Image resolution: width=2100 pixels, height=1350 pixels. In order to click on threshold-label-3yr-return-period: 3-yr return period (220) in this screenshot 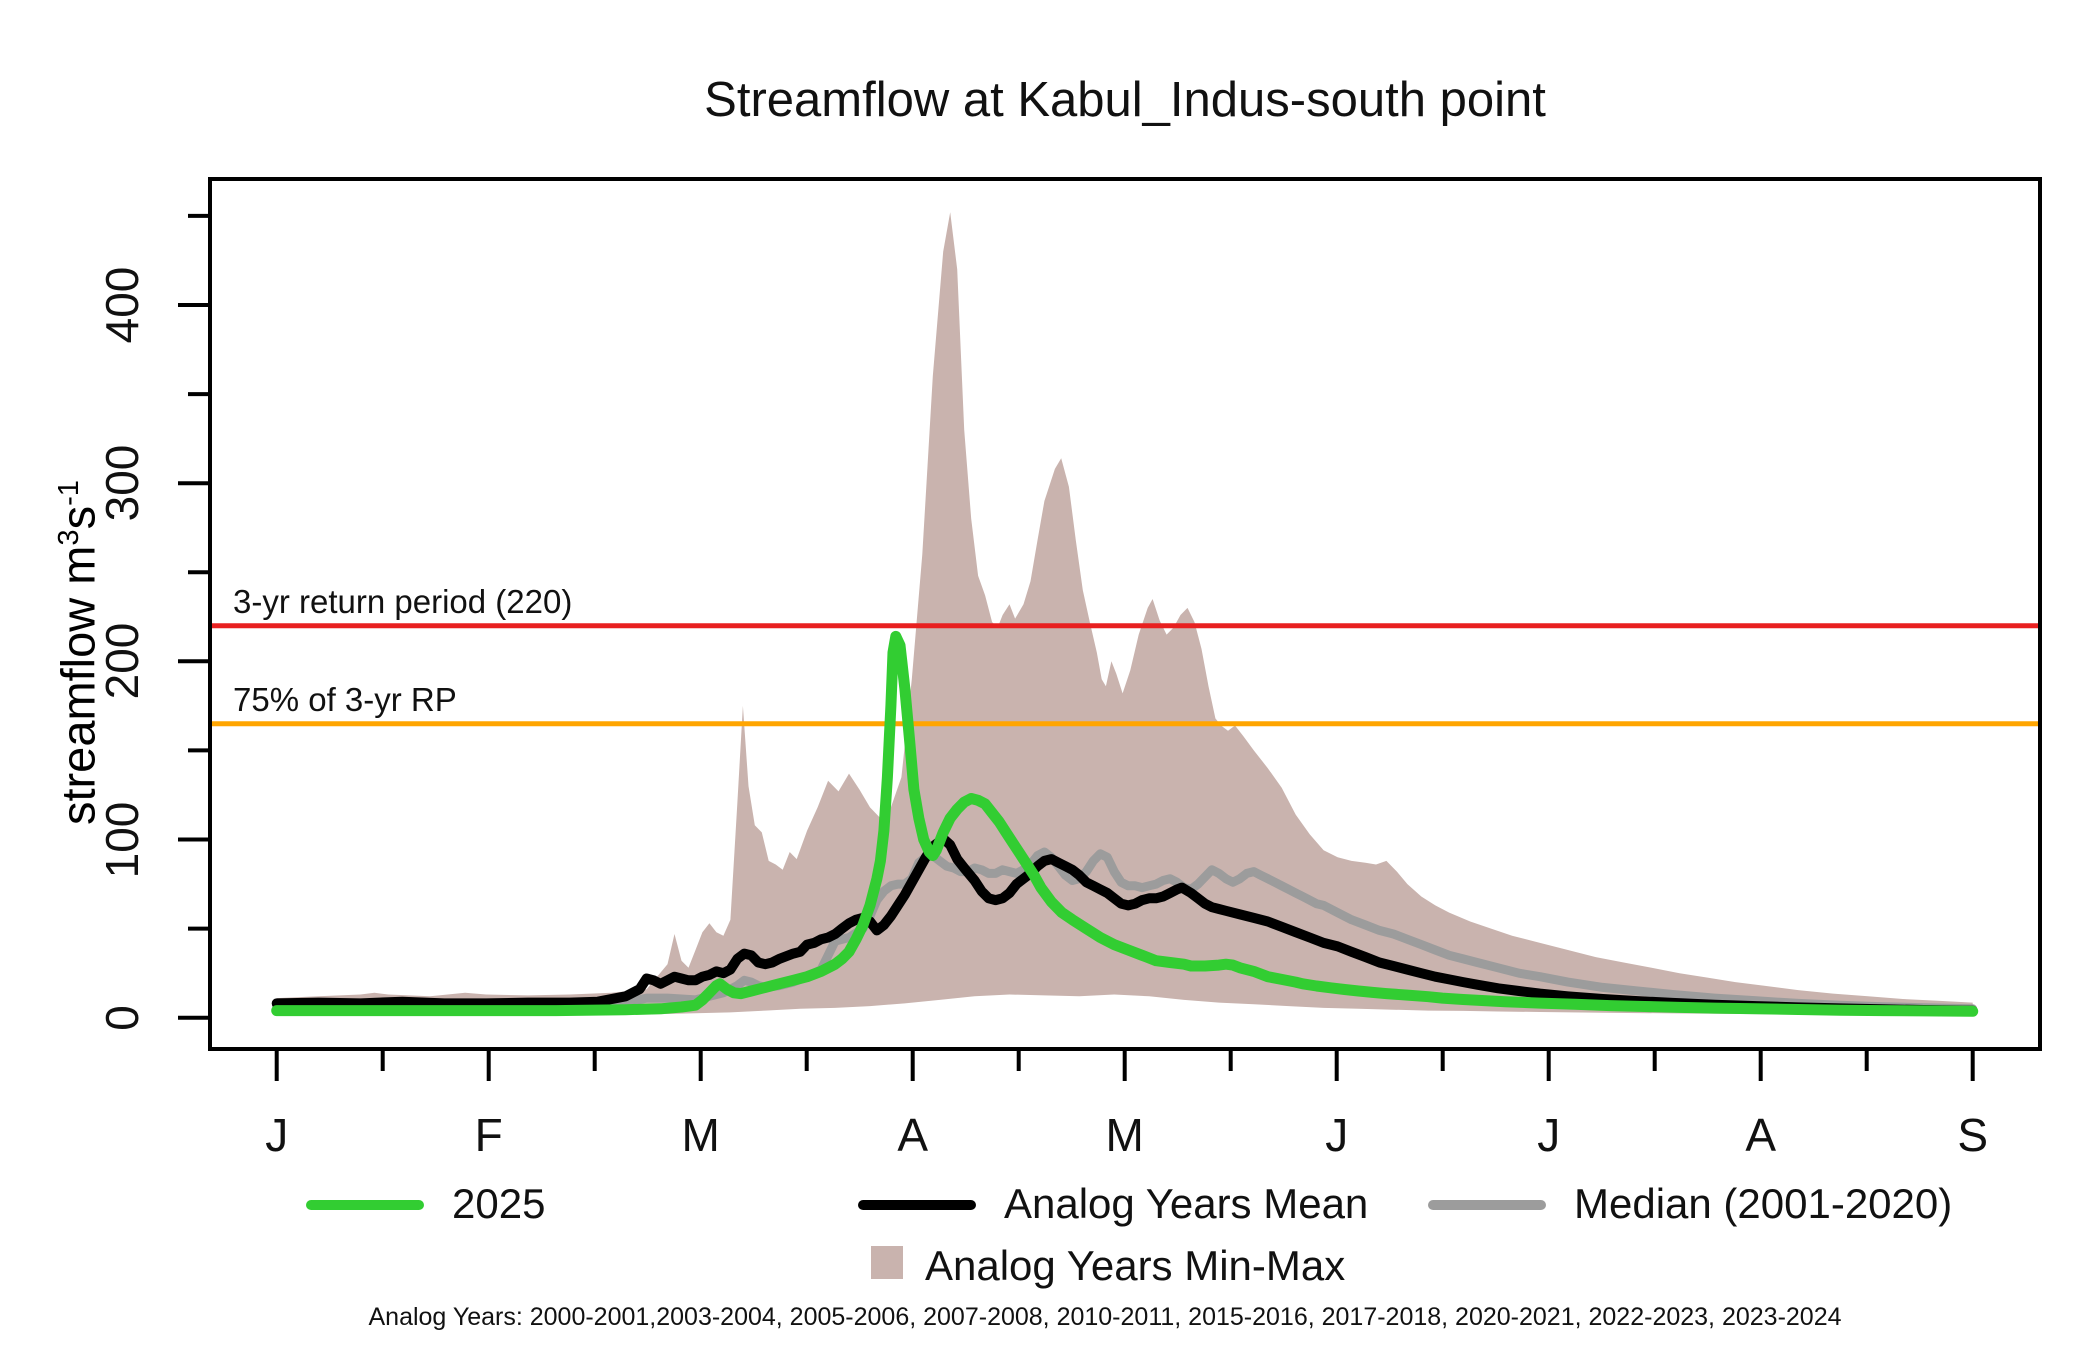, I will do `click(403, 601)`.